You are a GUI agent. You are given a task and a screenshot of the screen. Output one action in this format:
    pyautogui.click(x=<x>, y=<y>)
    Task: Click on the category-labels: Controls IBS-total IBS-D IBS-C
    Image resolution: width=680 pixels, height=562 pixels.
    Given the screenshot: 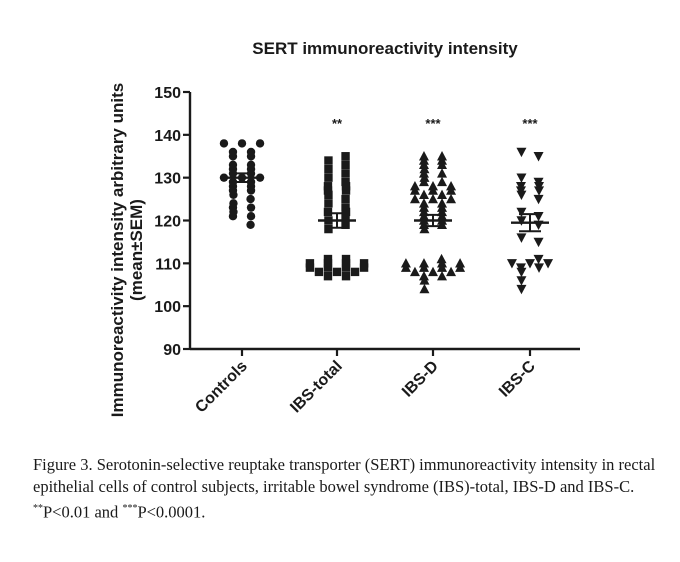 What is the action you would take?
    pyautogui.click(x=365, y=386)
    